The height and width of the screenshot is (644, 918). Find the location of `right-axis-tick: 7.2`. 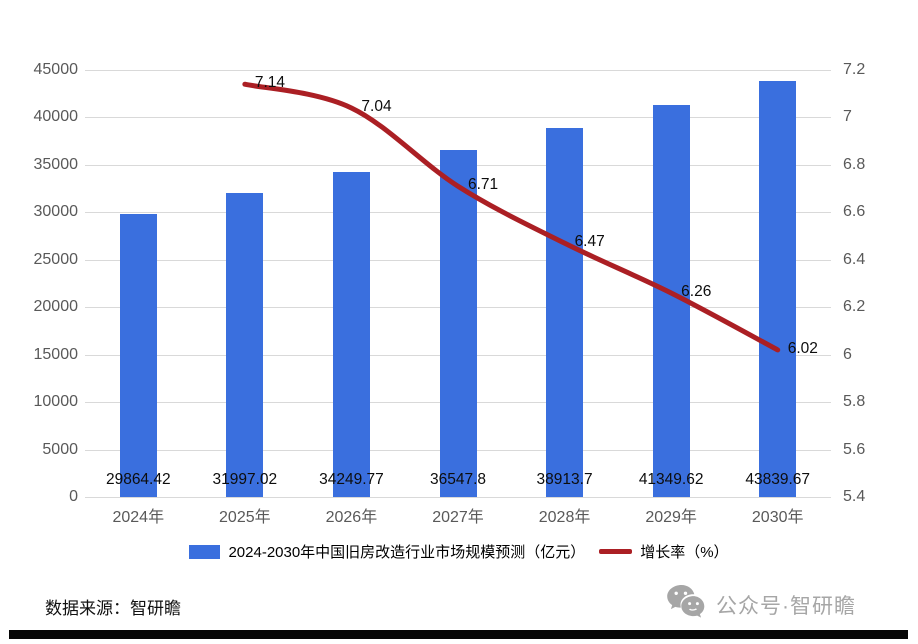

right-axis-tick: 7.2 is located at coordinates (854, 69).